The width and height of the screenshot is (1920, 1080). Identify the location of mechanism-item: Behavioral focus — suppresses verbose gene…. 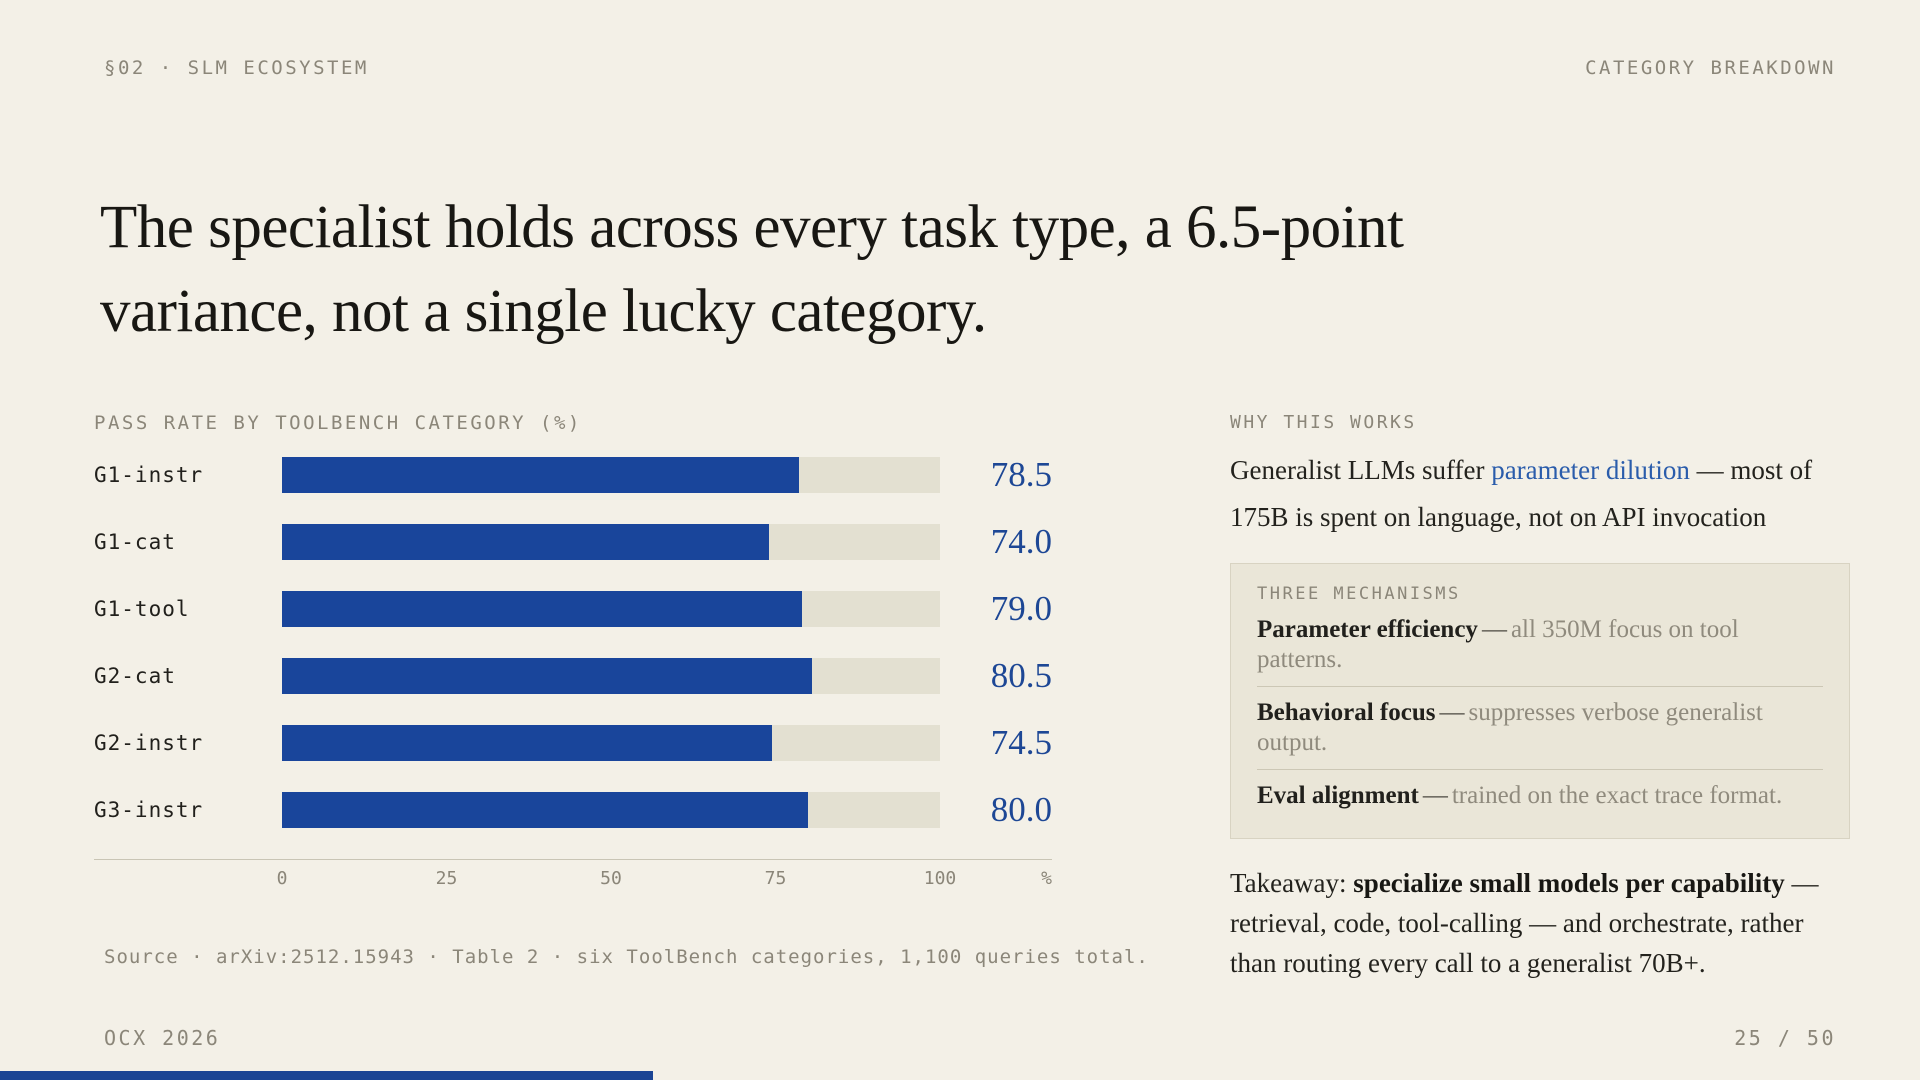
(1540, 727).